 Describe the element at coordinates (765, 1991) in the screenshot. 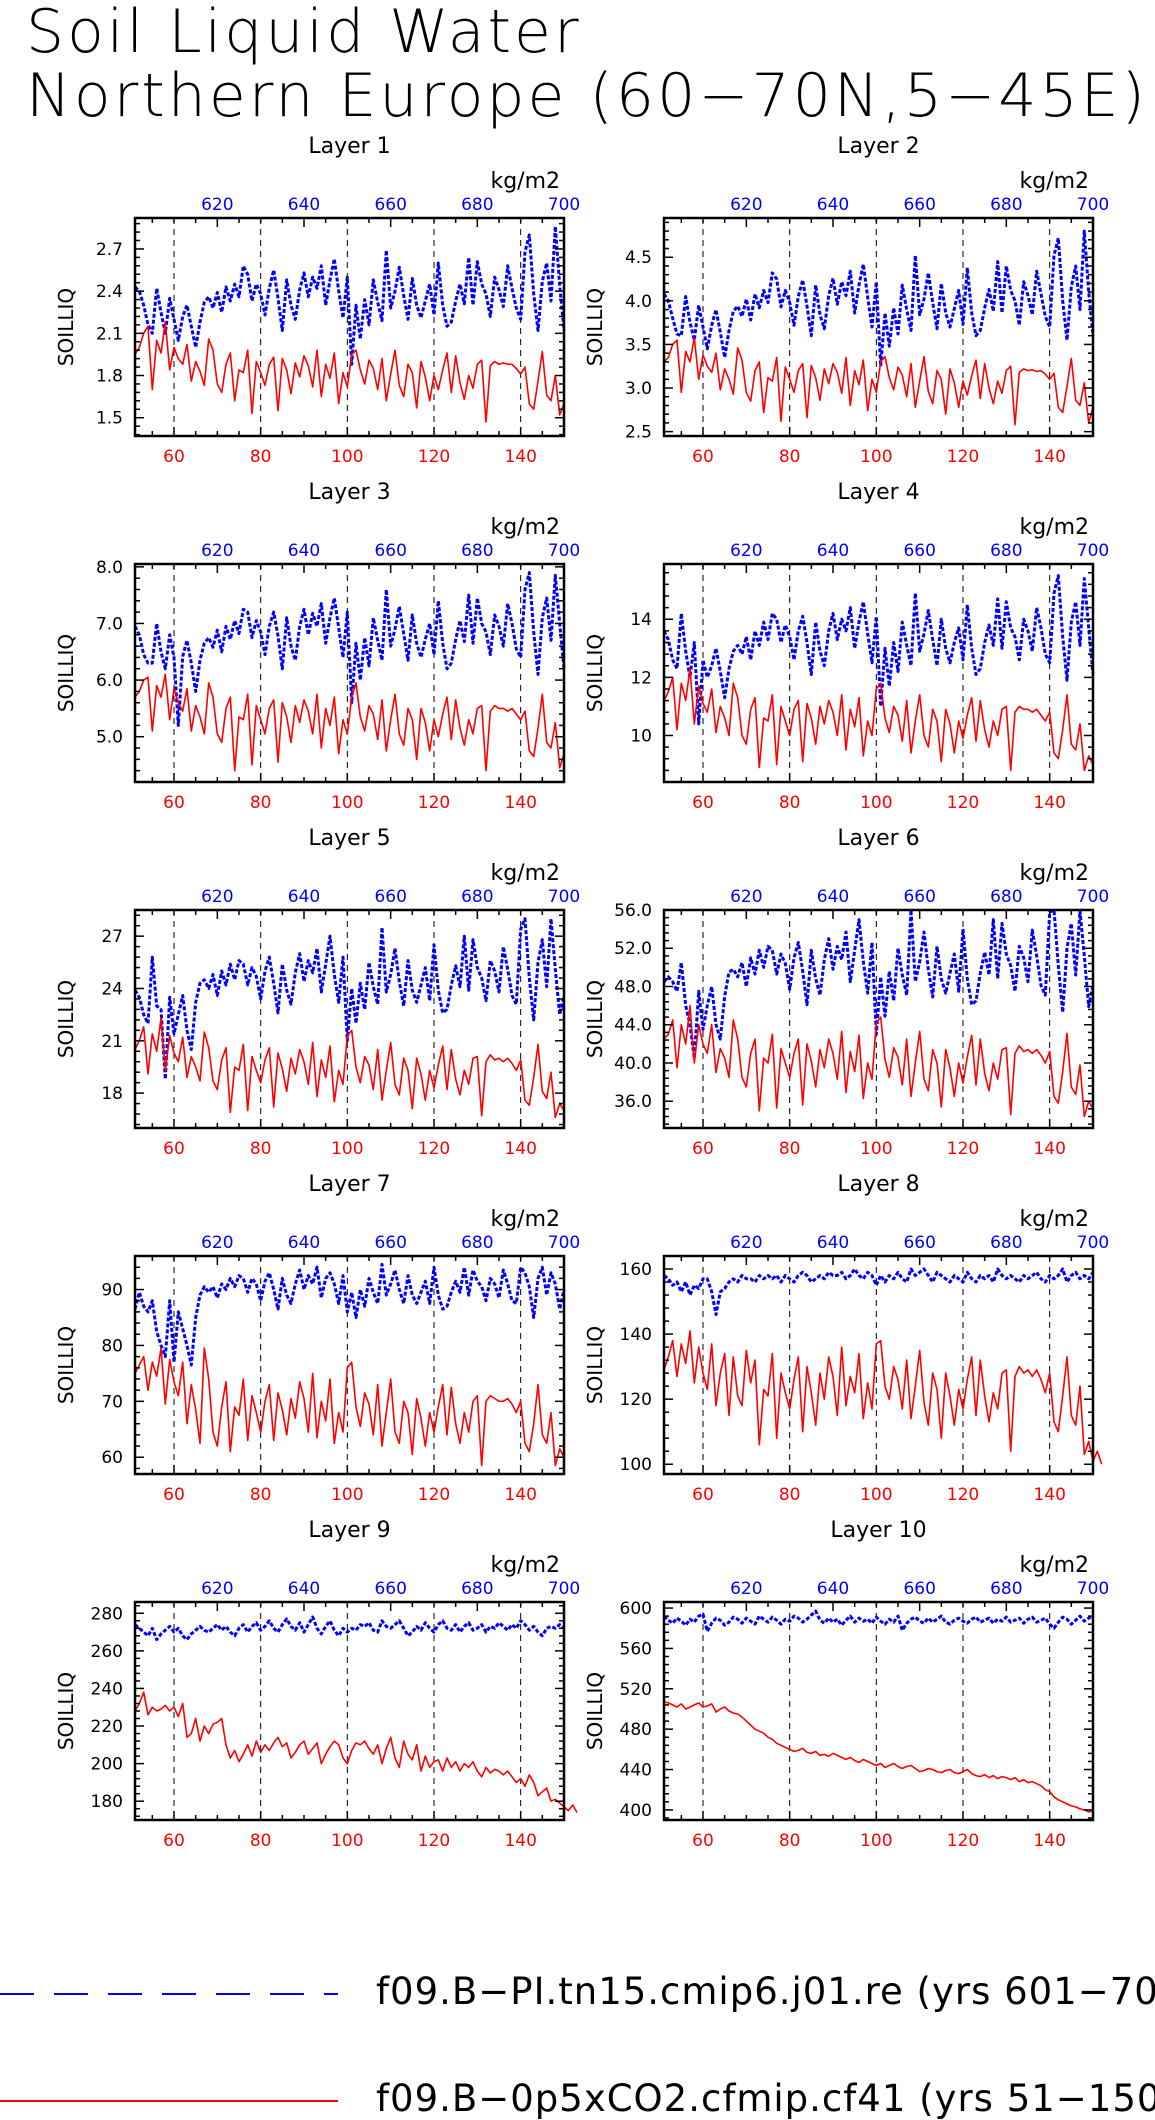

I see `legend-entry-pi: f09.B−PI.tn15.cmip6.j01.re (yrs 601−700)` at that location.